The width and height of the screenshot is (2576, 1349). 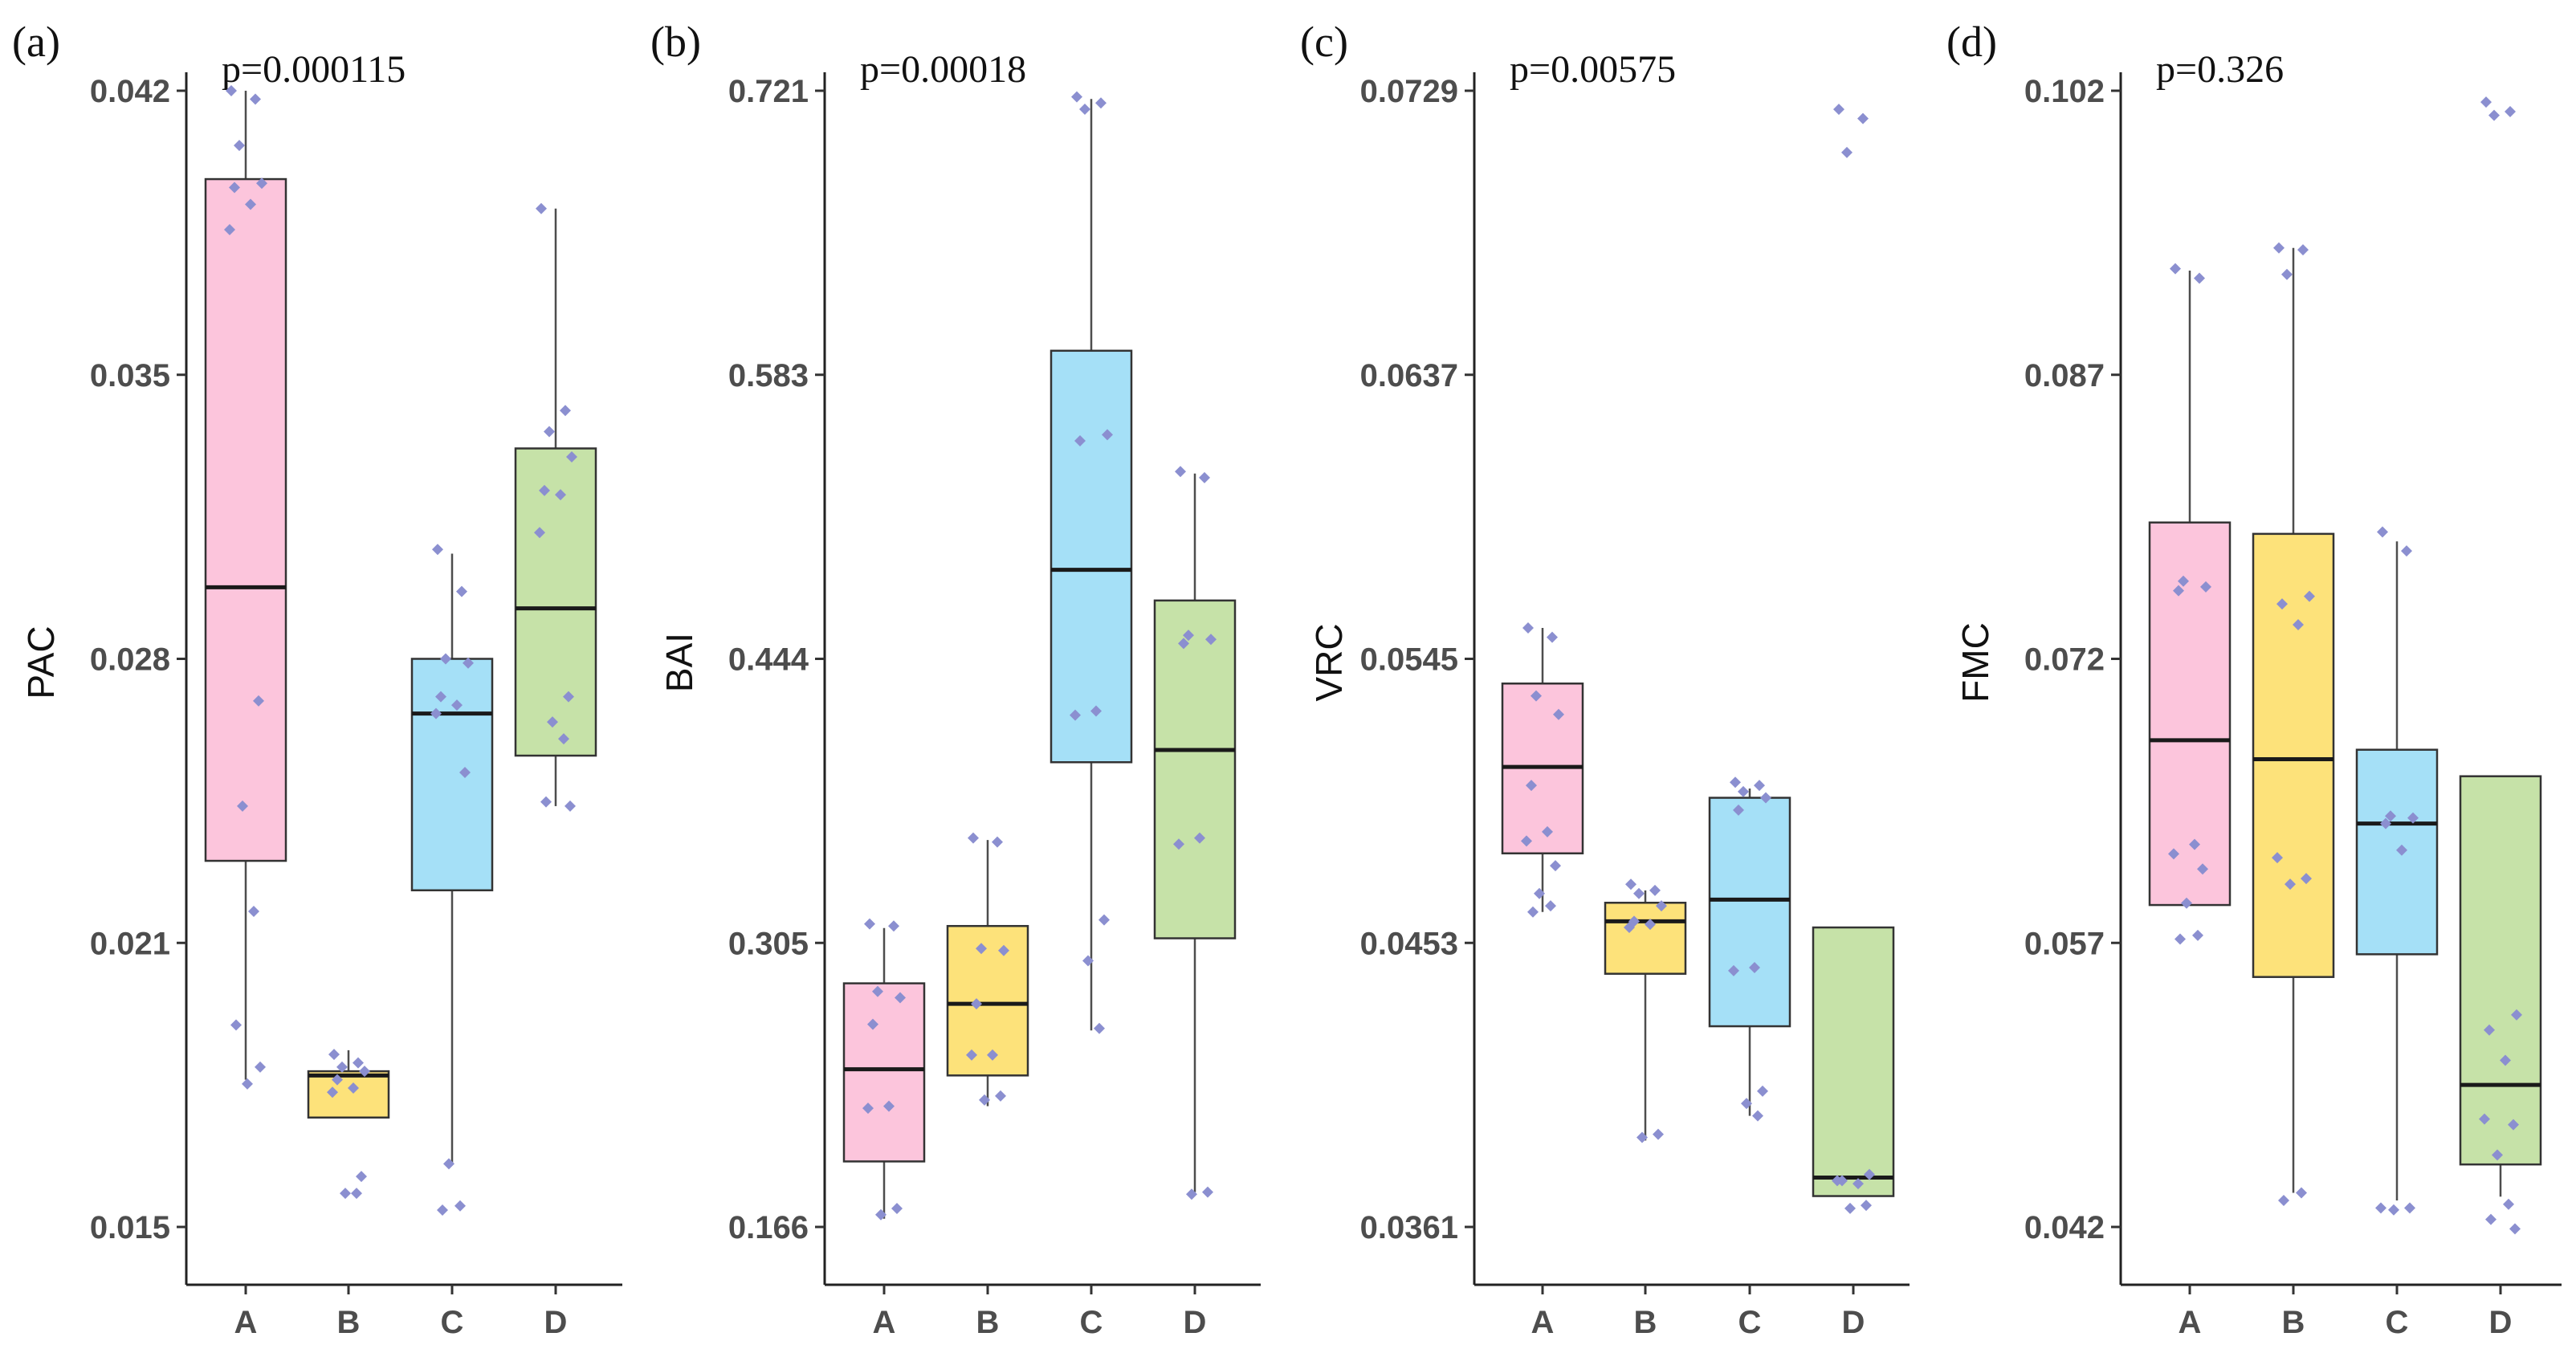 I want to click on y-tick-label: 0.721, so click(x=768, y=91).